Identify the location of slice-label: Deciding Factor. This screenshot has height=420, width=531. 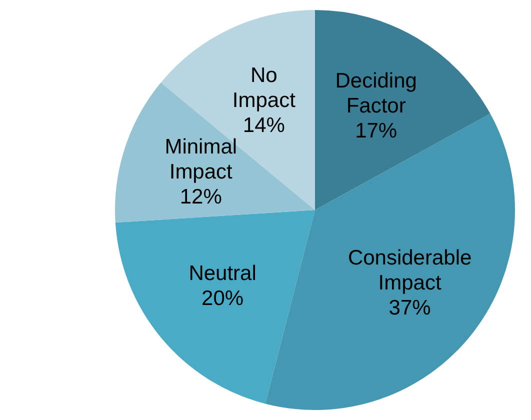
(376, 94).